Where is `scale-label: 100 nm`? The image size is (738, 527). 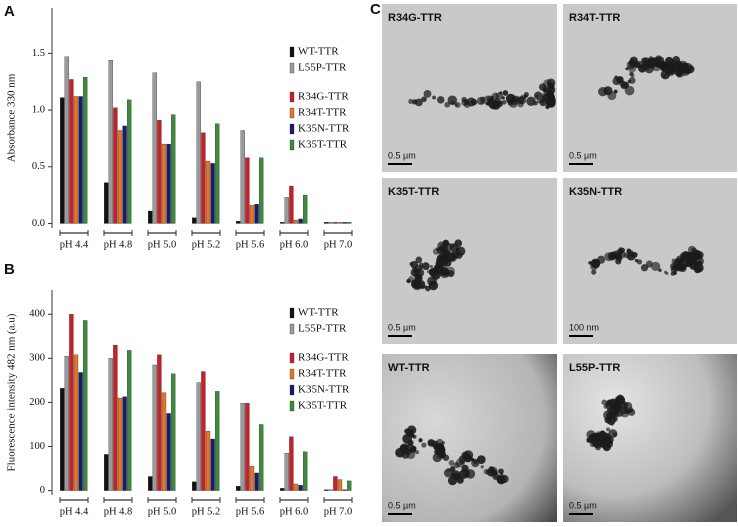
scale-label: 100 nm is located at coordinates (584, 327).